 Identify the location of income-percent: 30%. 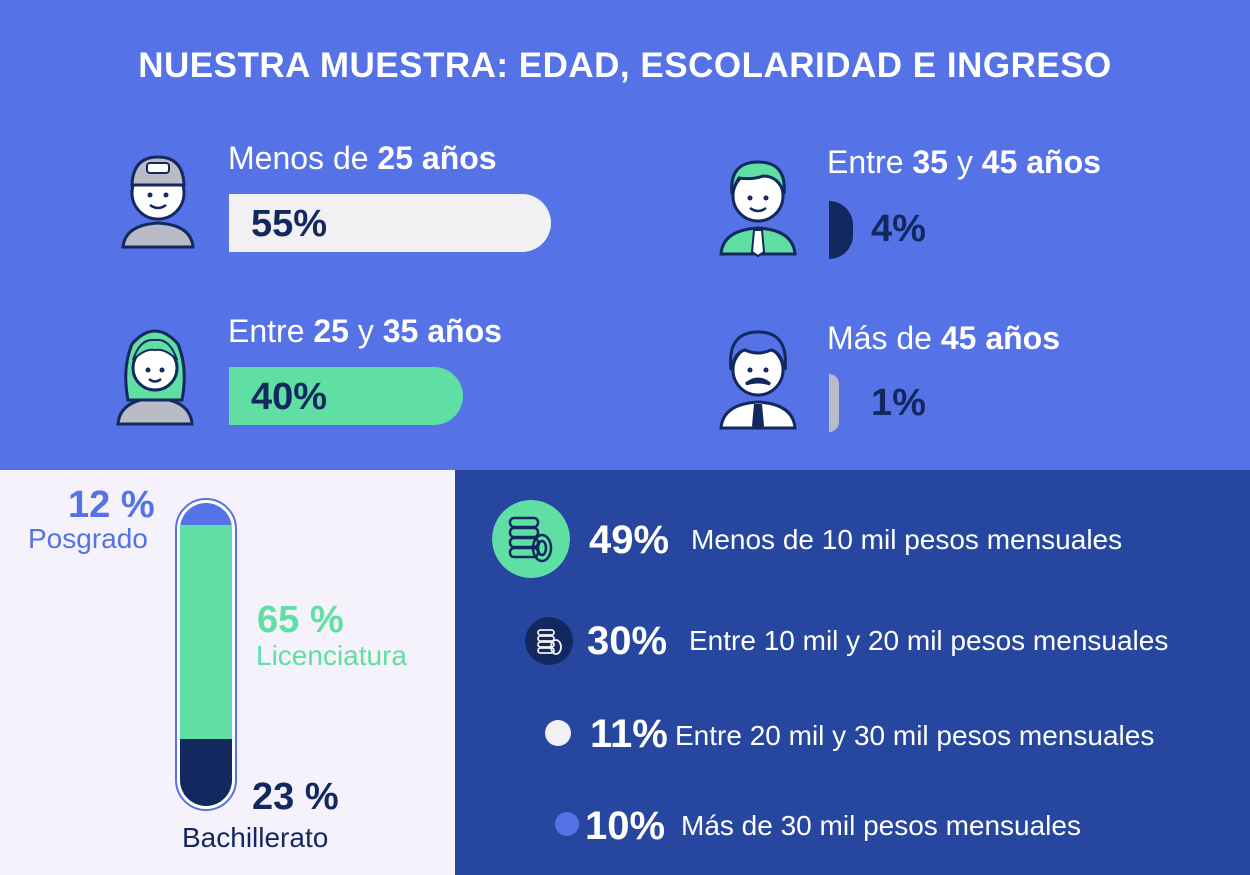
(627, 641).